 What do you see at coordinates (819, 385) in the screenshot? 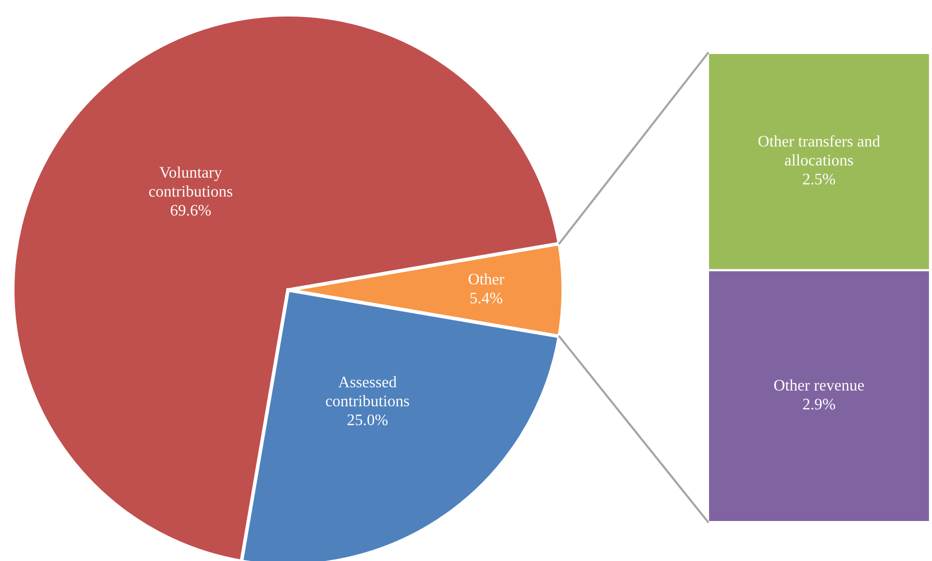
I see `series-label: Other revenue` at bounding box center [819, 385].